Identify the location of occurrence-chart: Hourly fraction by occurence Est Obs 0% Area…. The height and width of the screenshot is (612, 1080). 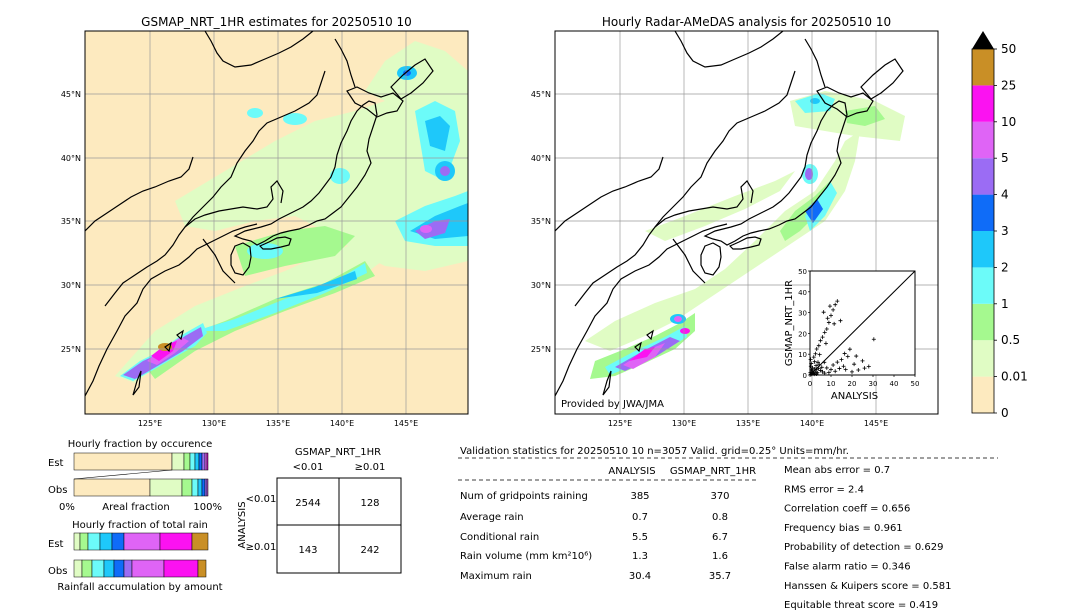
(135, 476).